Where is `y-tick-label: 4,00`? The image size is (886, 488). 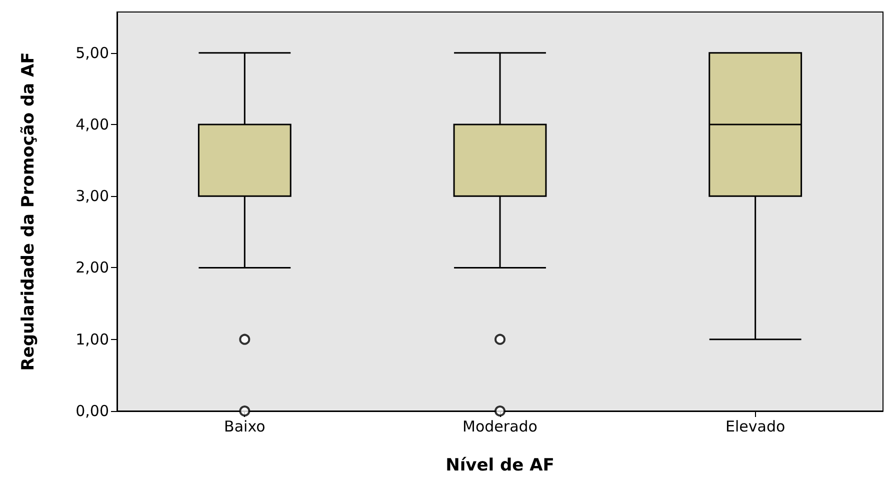
y-tick-label: 4,00 is located at coordinates (92, 124).